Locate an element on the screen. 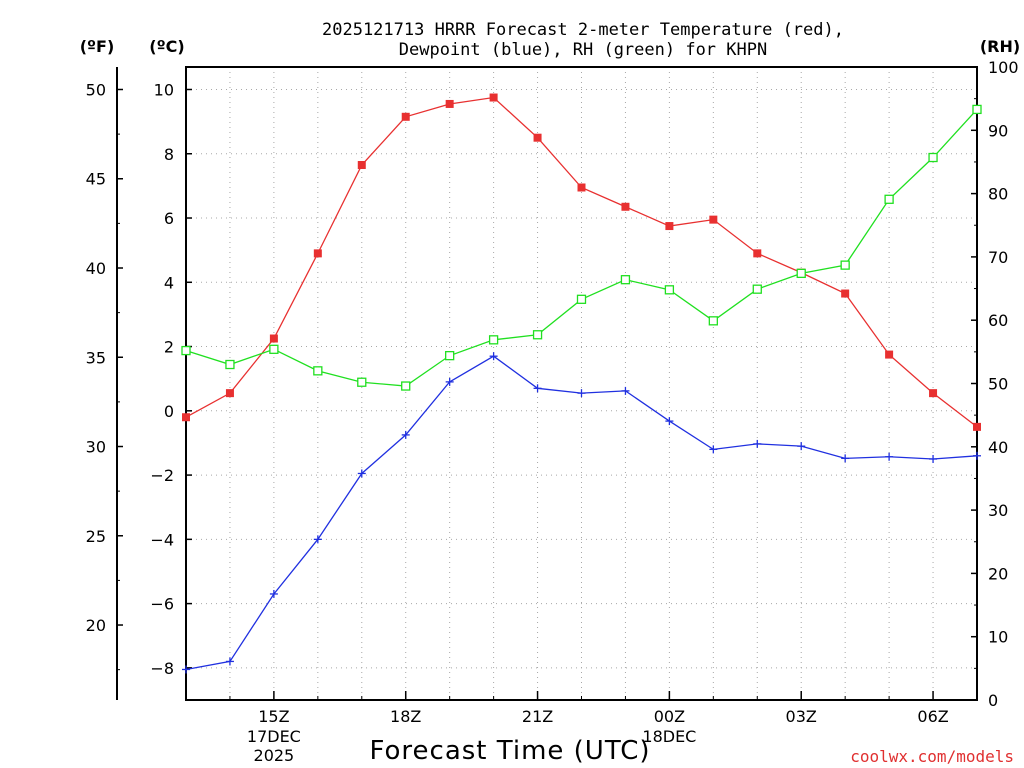 The height and width of the screenshot is (768, 1024). rh-tick-label: 20 is located at coordinates (998, 573).